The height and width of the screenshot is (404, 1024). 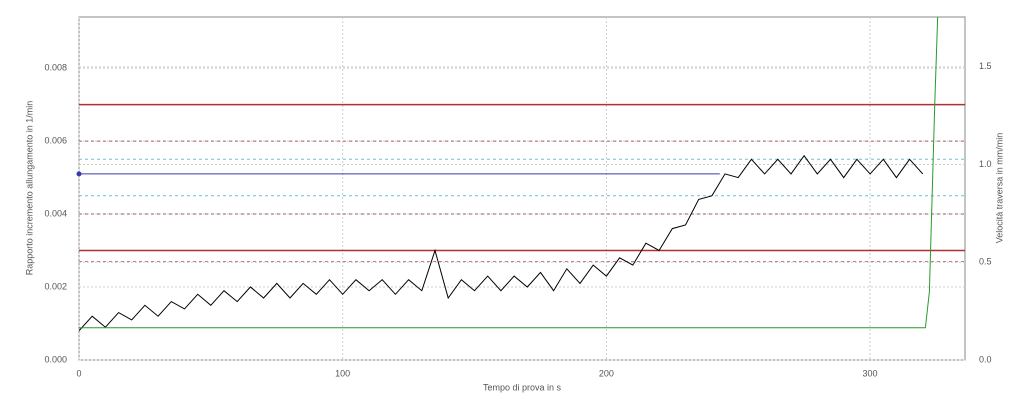 I want to click on x-tick-label: 100, so click(x=342, y=373).